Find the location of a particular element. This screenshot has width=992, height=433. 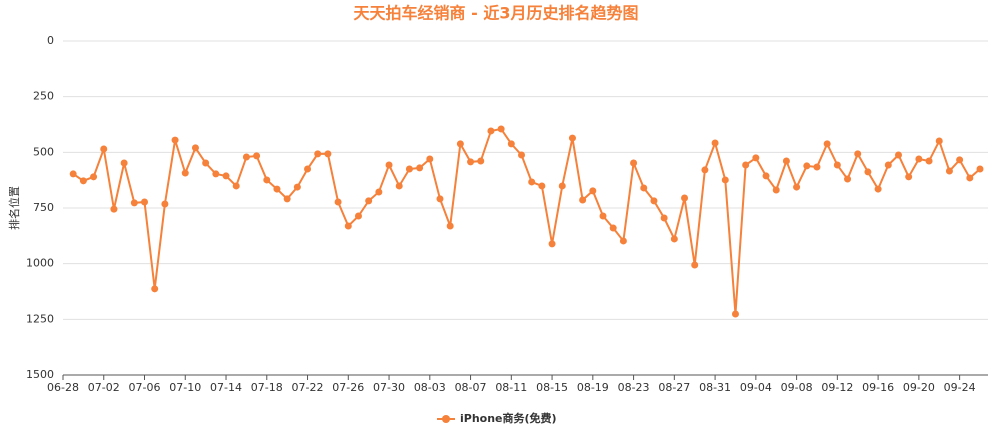

y-tick-label: 750 is located at coordinates (43, 207).